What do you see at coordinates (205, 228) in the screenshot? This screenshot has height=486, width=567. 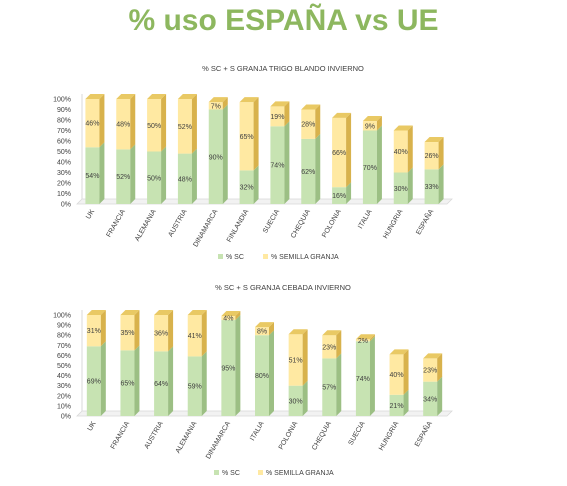 I see `x-tick-label: DINAMARCA` at bounding box center [205, 228].